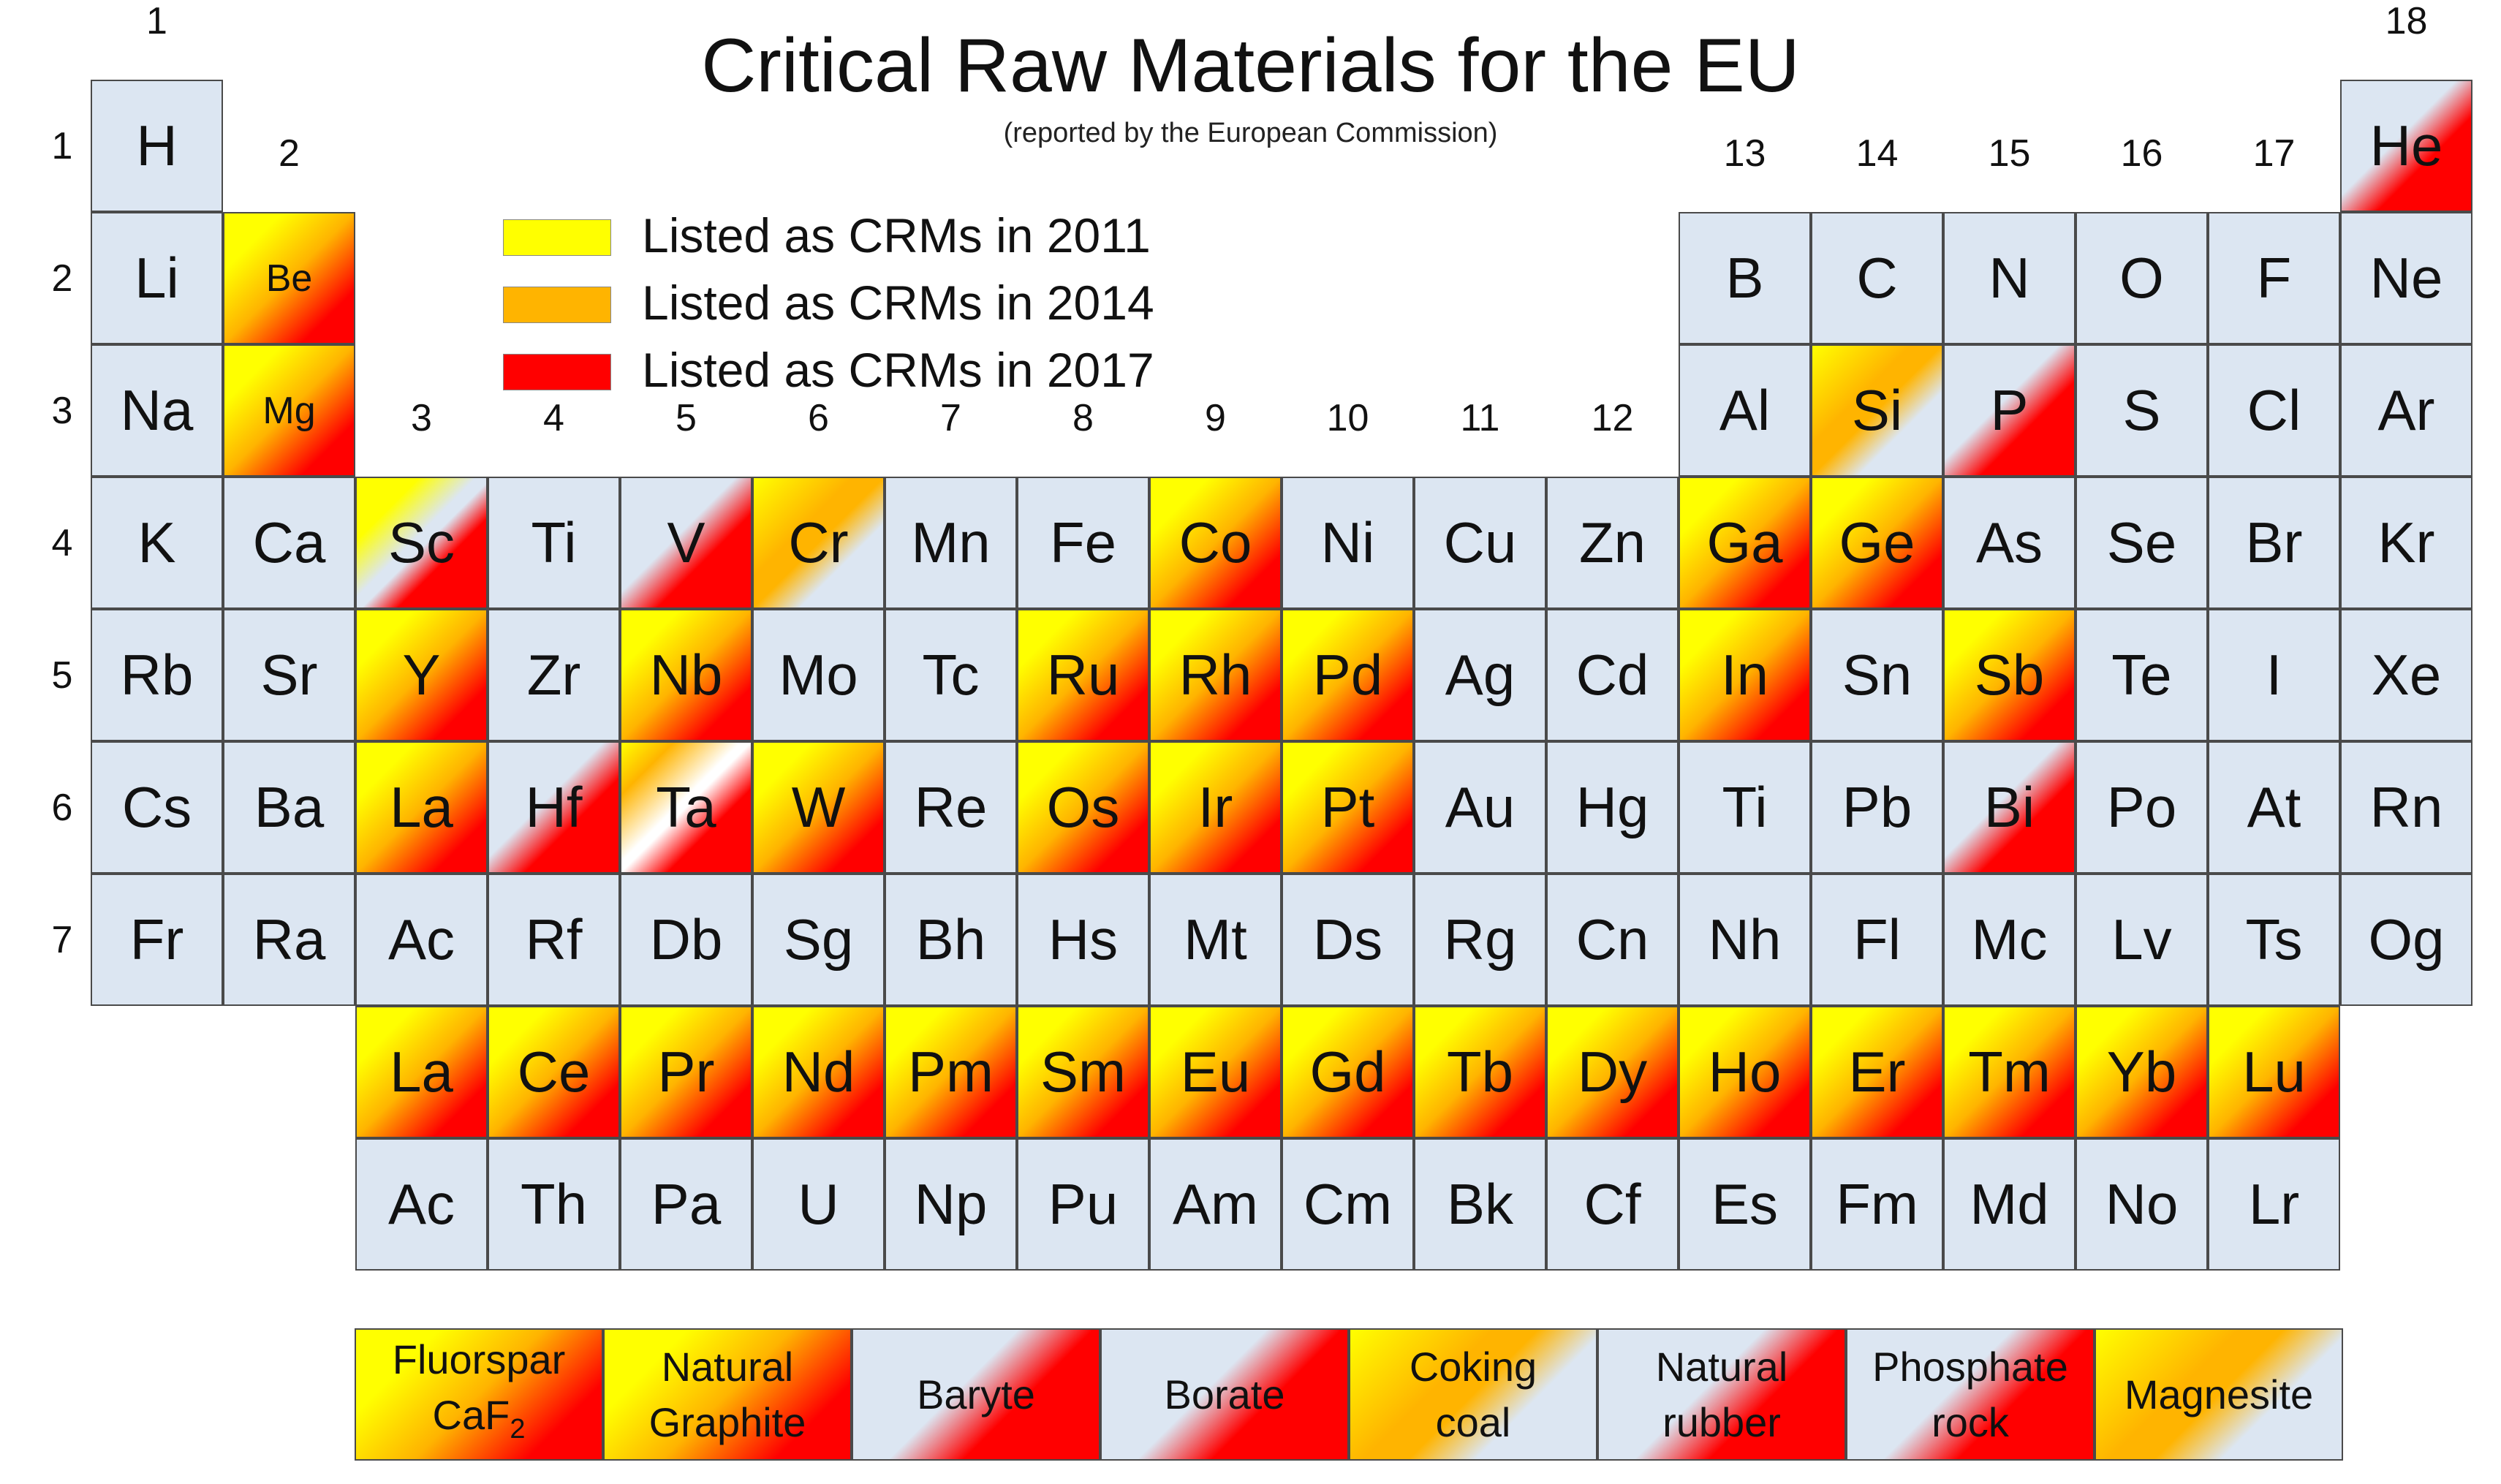 This screenshot has width=2501, height=1484. What do you see at coordinates (1745, 807) in the screenshot?
I see `element-cell-ti: Ti` at bounding box center [1745, 807].